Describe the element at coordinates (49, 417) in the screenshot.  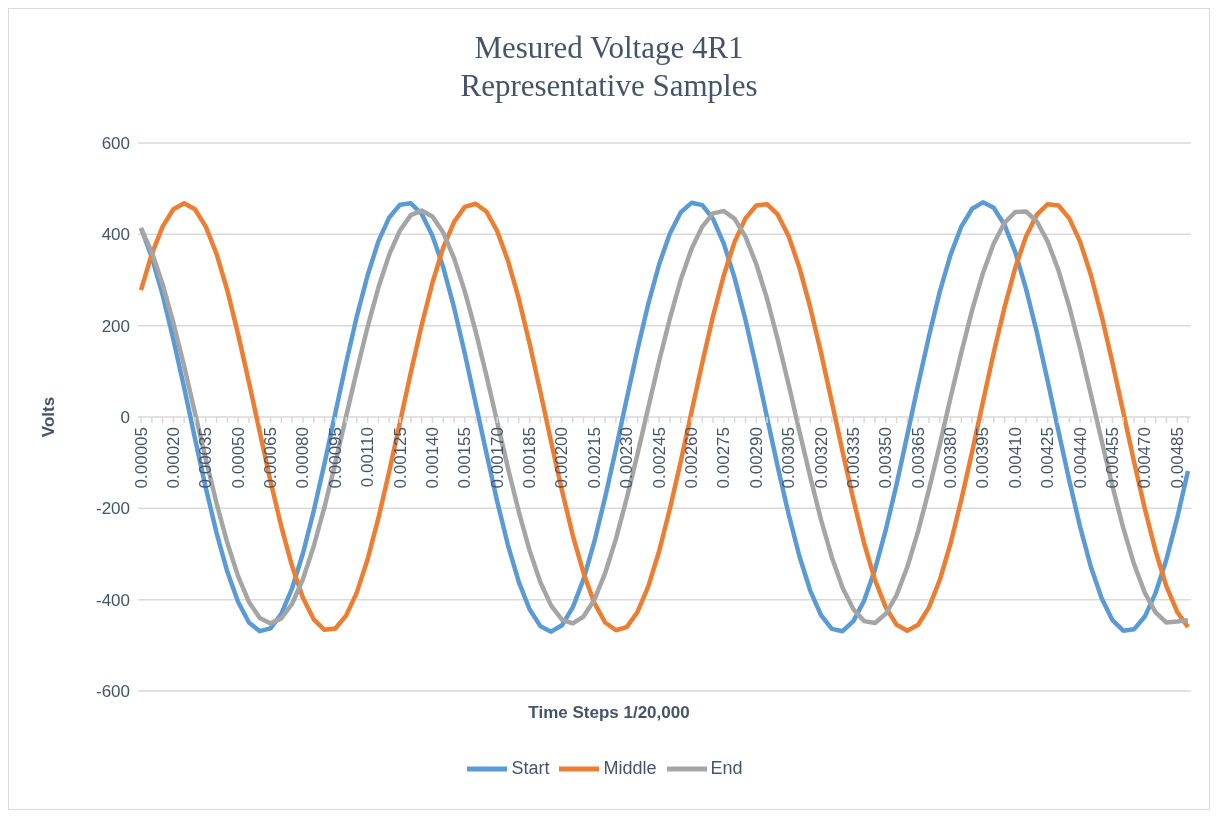
I see `y-axis-title: Volts` at that location.